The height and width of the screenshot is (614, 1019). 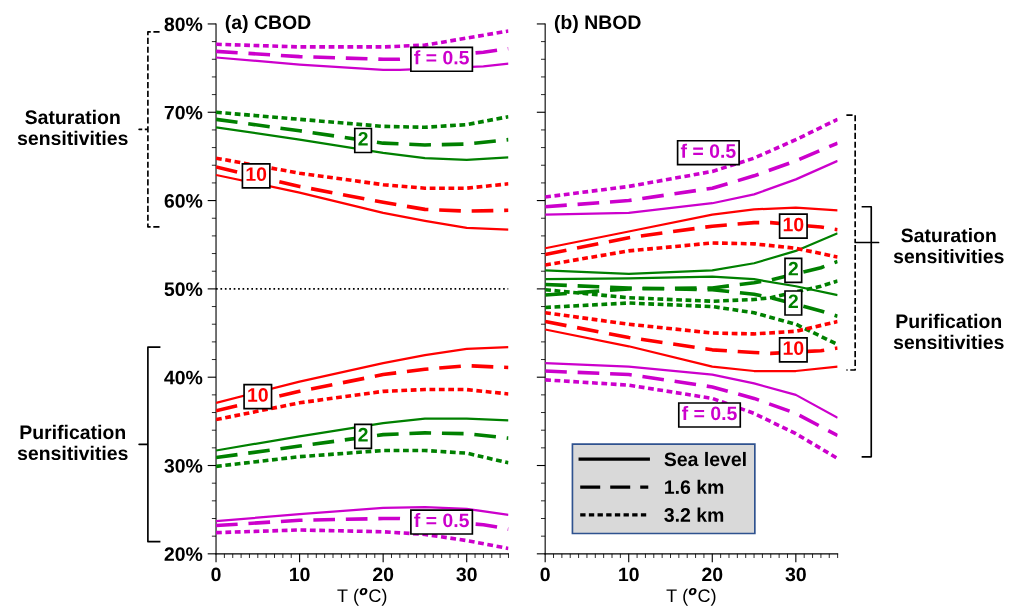 I want to click on legend-label: 1.6 km, so click(x=694, y=487).